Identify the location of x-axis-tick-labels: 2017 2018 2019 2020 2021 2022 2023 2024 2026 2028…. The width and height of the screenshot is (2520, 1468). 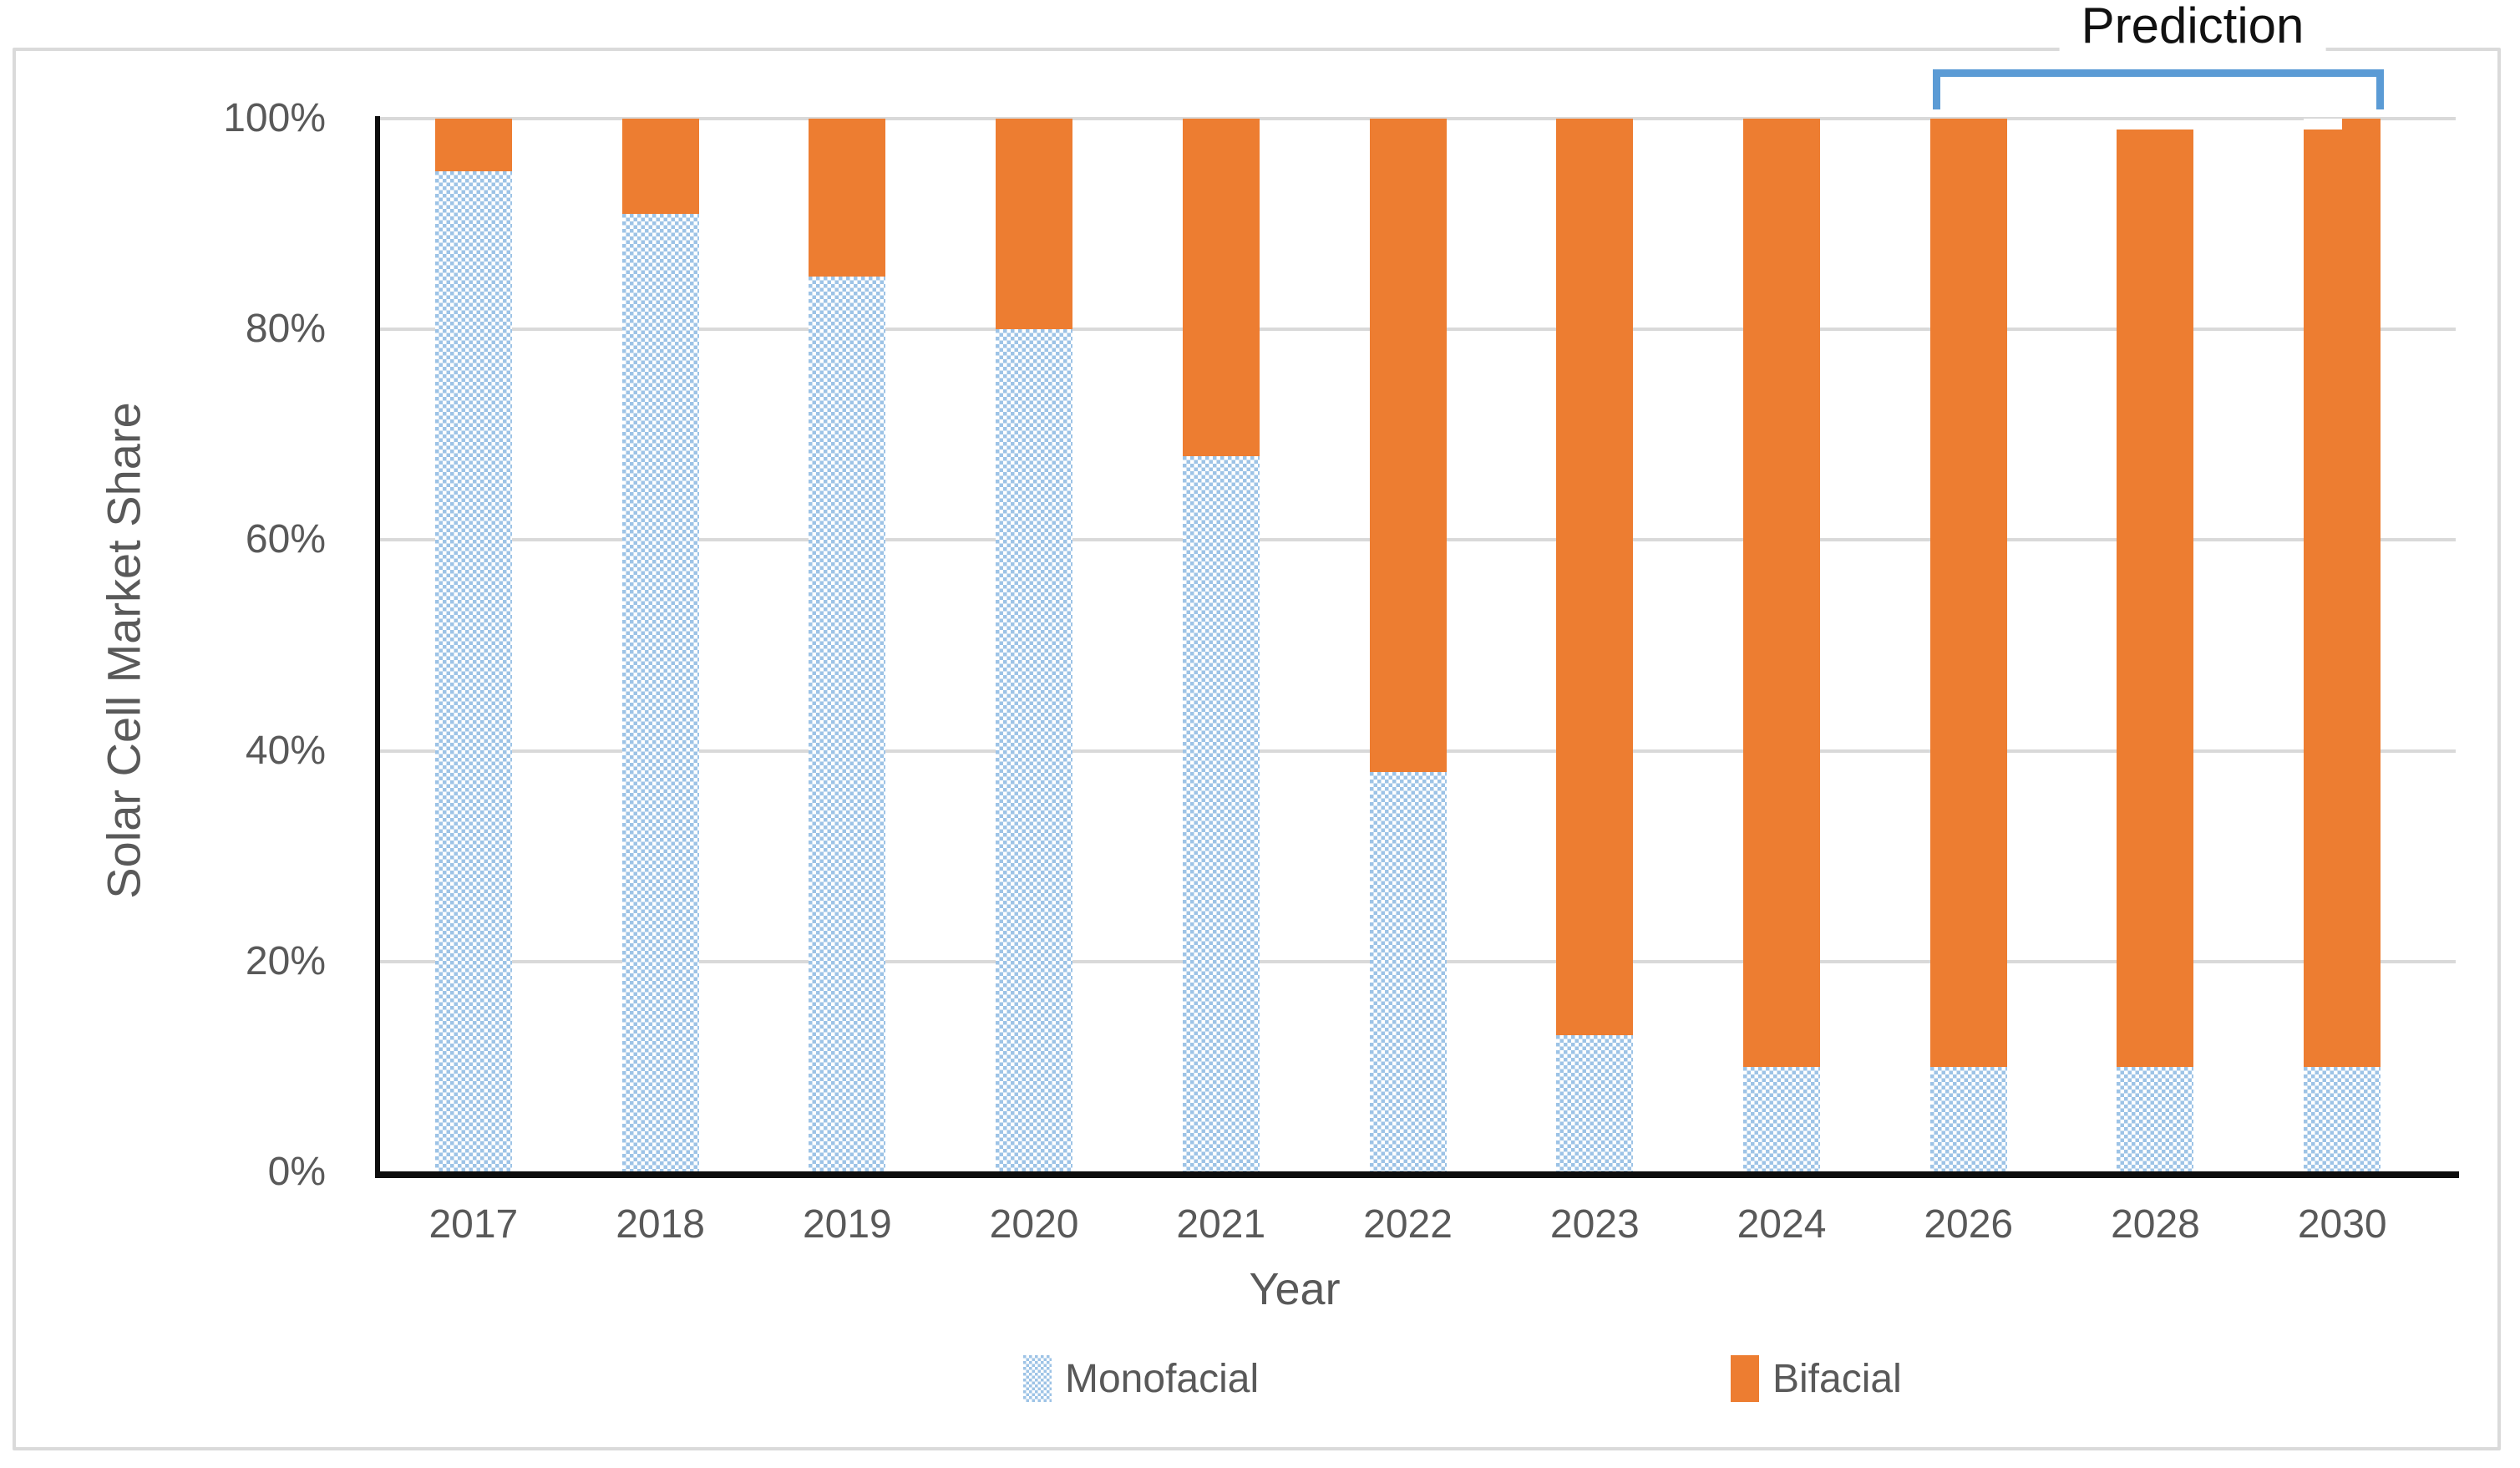
(1408, 1224).